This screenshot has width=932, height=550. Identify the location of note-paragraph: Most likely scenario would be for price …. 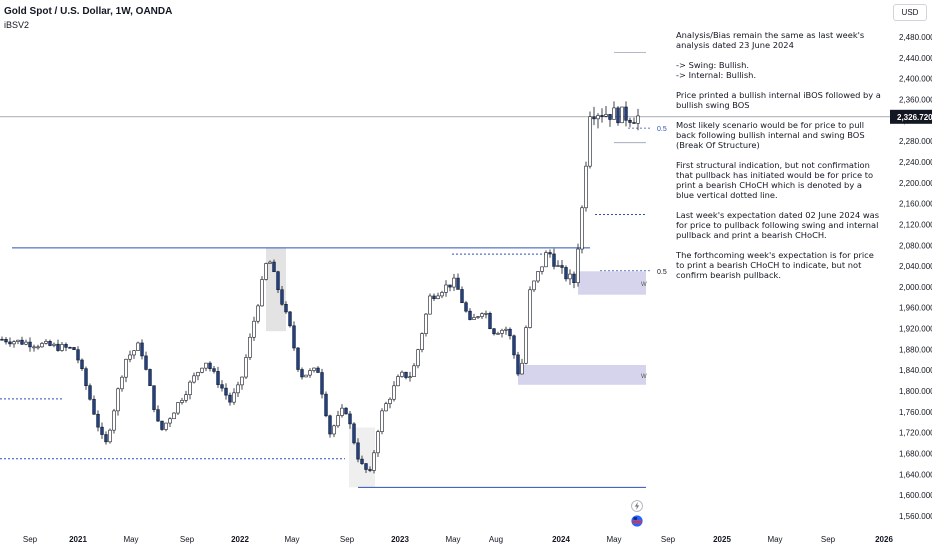
(770, 135).